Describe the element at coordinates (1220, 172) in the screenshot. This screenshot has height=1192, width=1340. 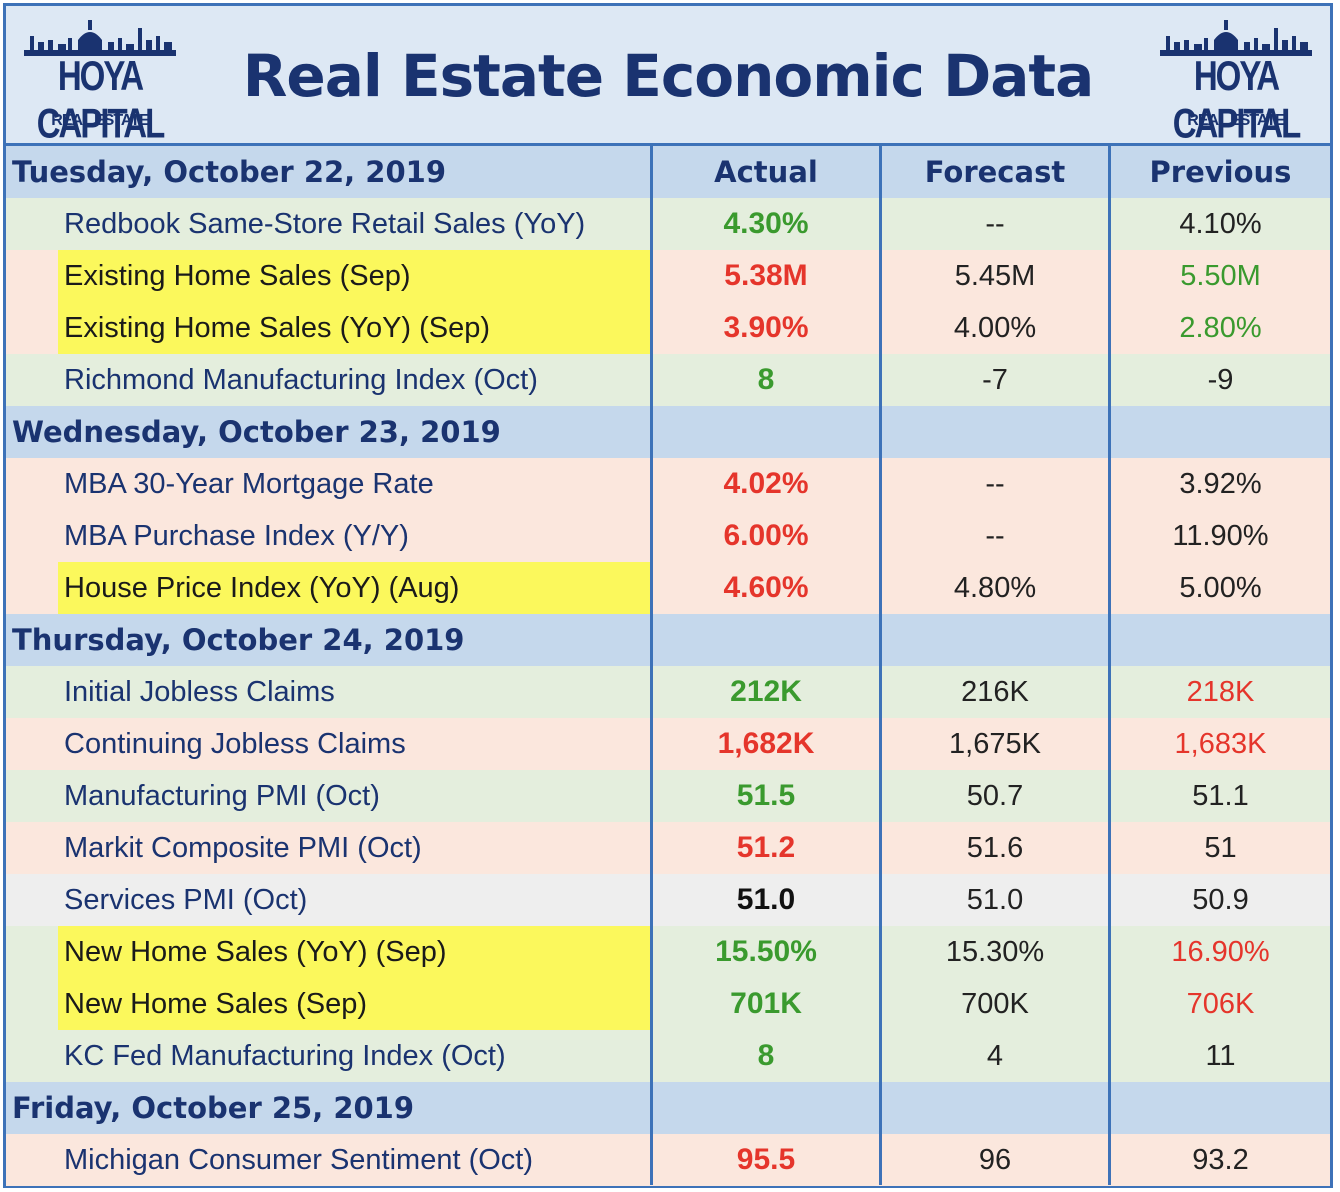
I see `previous-column-header: Previous` at that location.